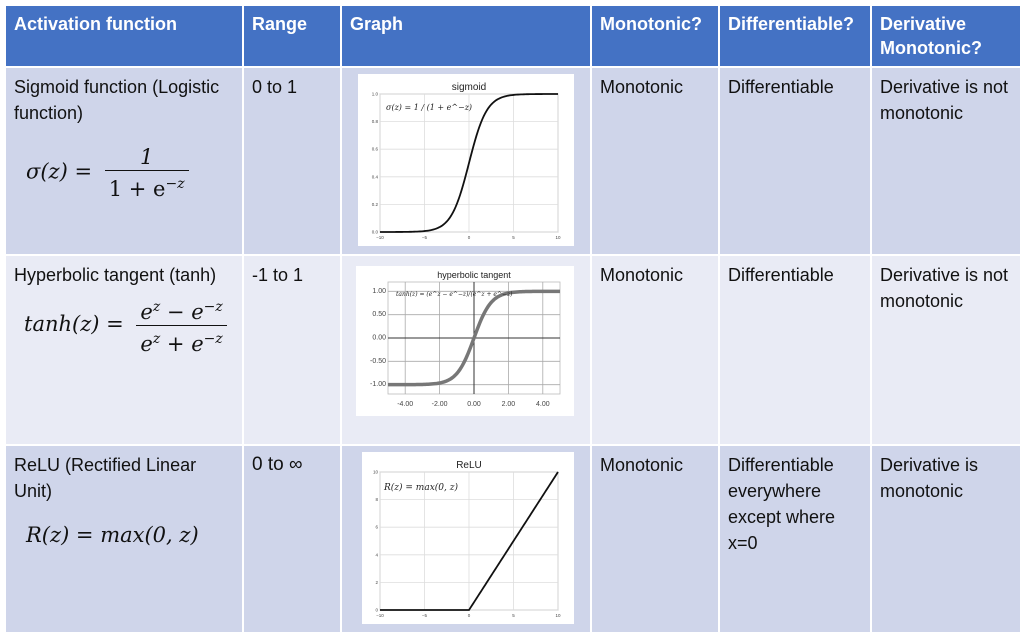 This screenshot has width=1024, height=634. I want to click on formula-numerator: ez − e−z, so click(181, 310).